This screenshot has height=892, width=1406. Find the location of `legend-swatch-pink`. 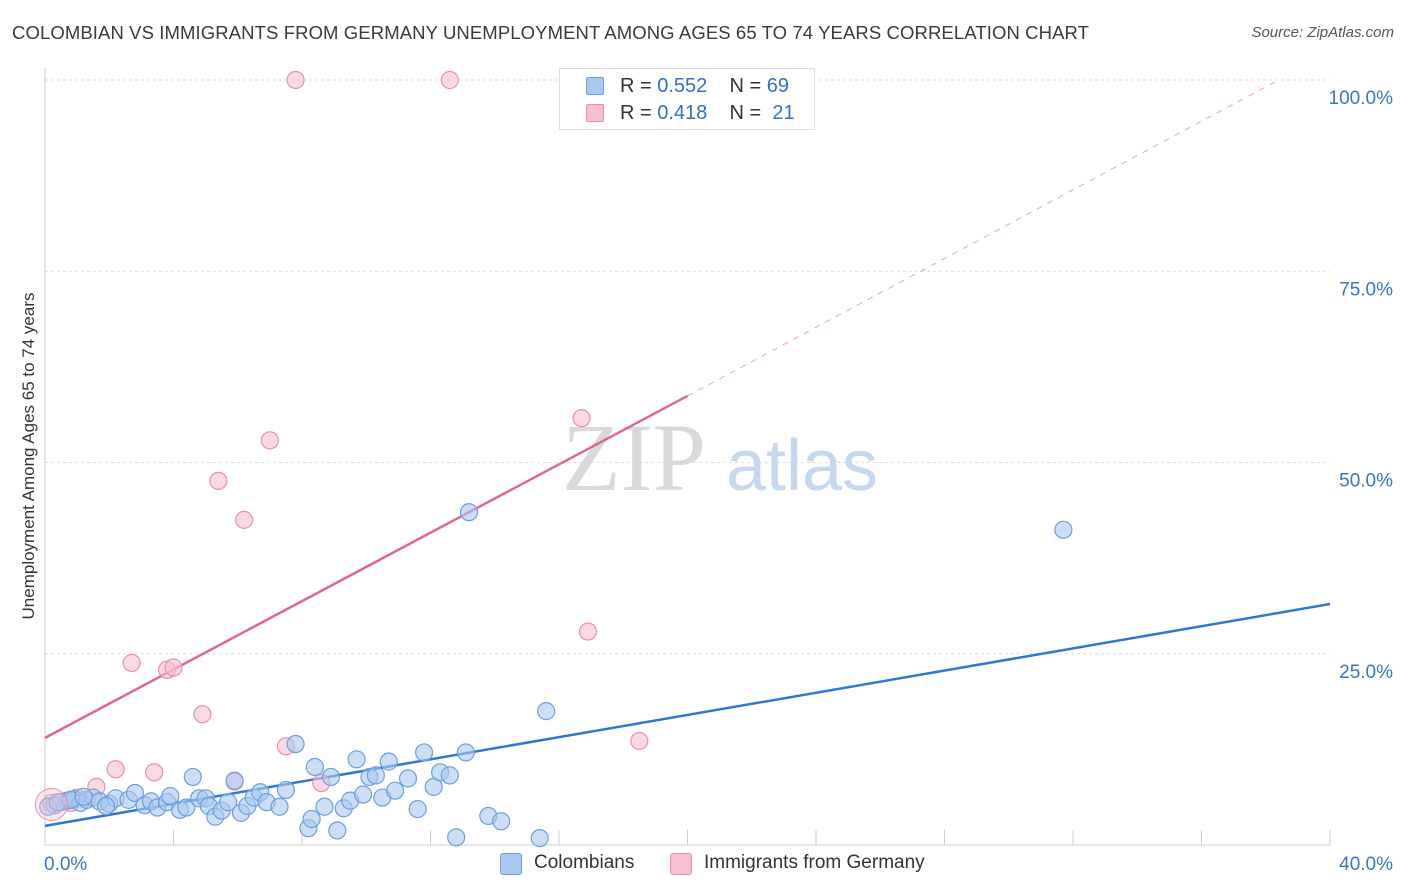

legend-swatch-pink is located at coordinates (595, 113).